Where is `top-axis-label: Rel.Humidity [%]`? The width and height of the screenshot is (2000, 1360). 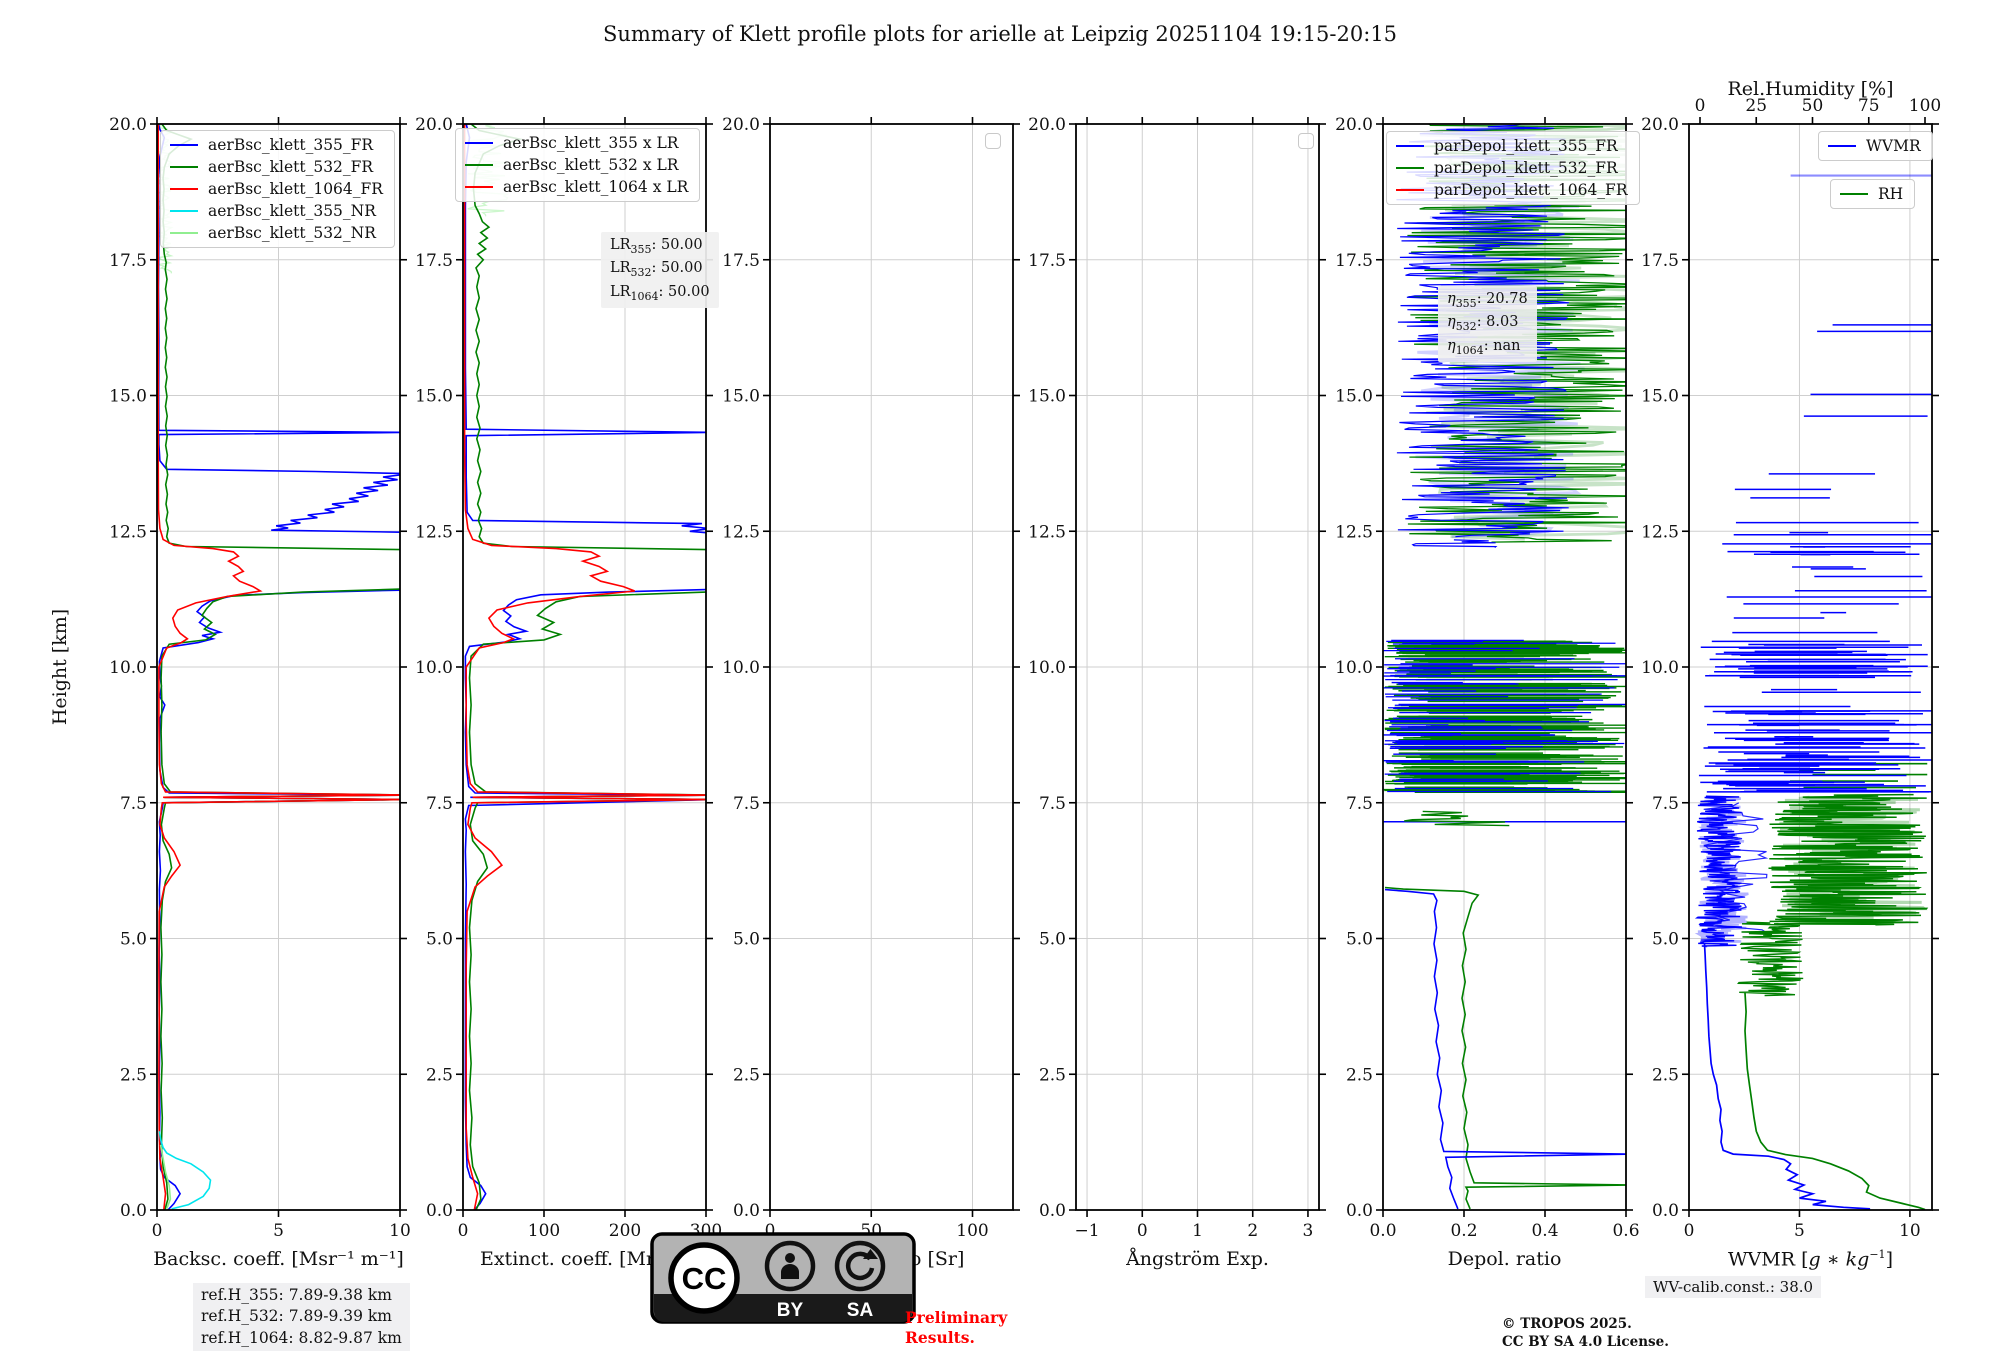 top-axis-label: Rel.Humidity [%] is located at coordinates (1810, 89).